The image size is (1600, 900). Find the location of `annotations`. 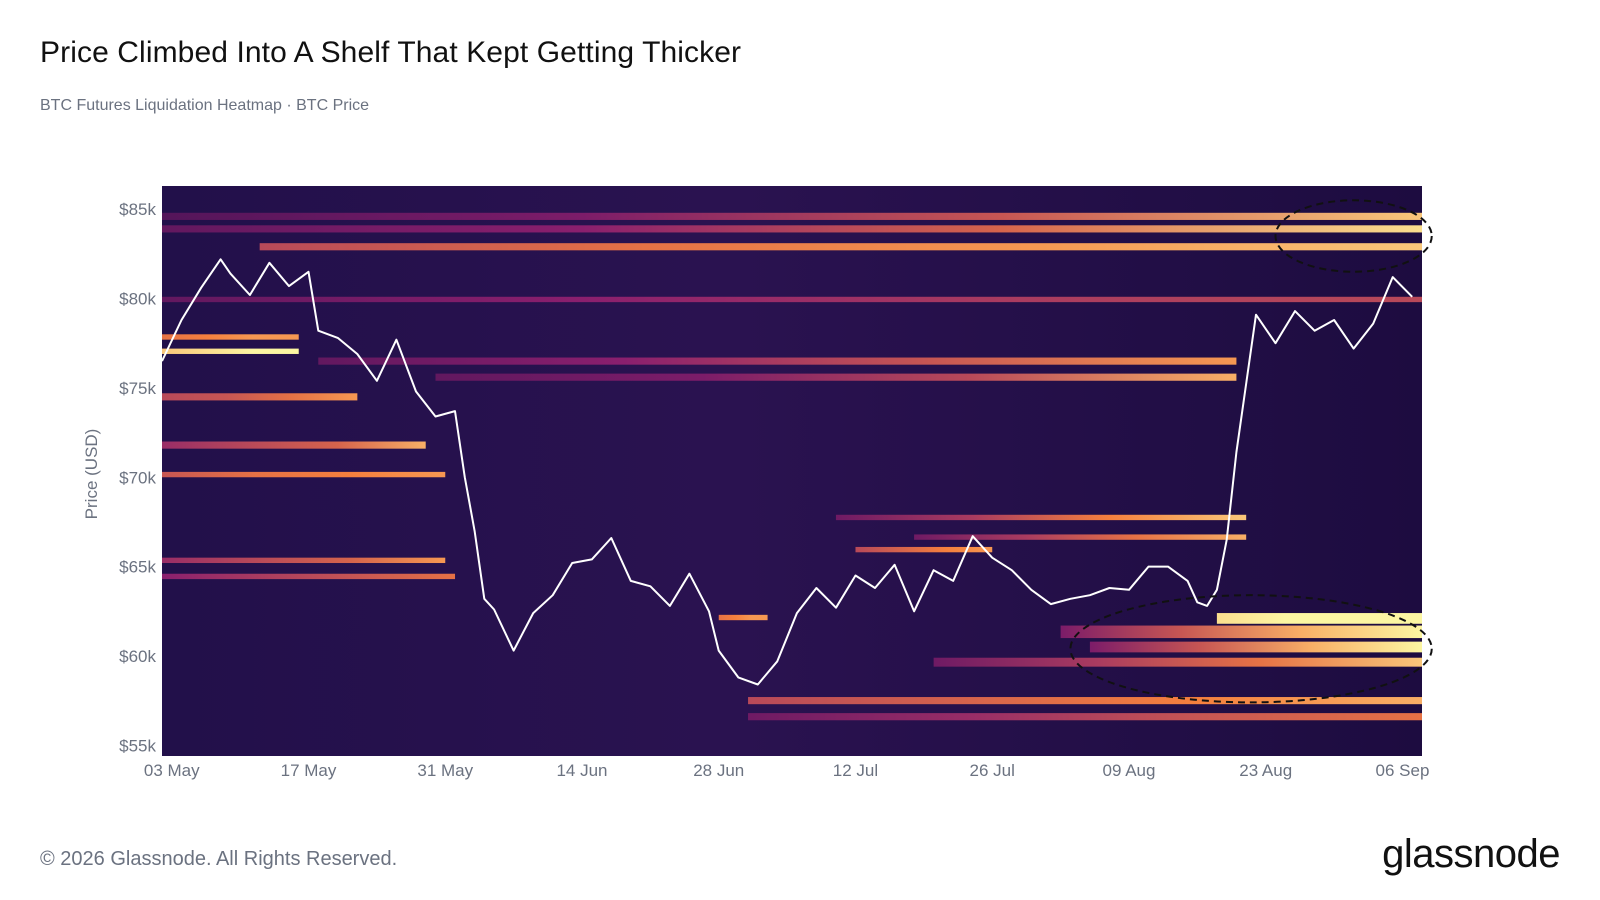

annotations is located at coordinates (1251, 451).